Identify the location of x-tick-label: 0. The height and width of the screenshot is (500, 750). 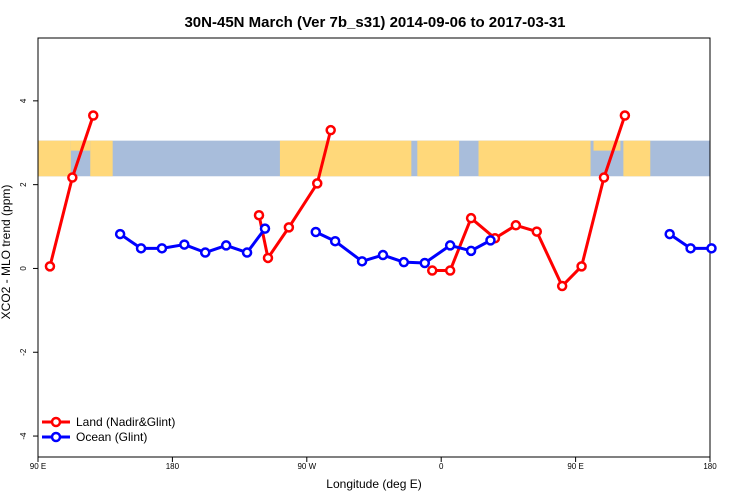
(441, 466).